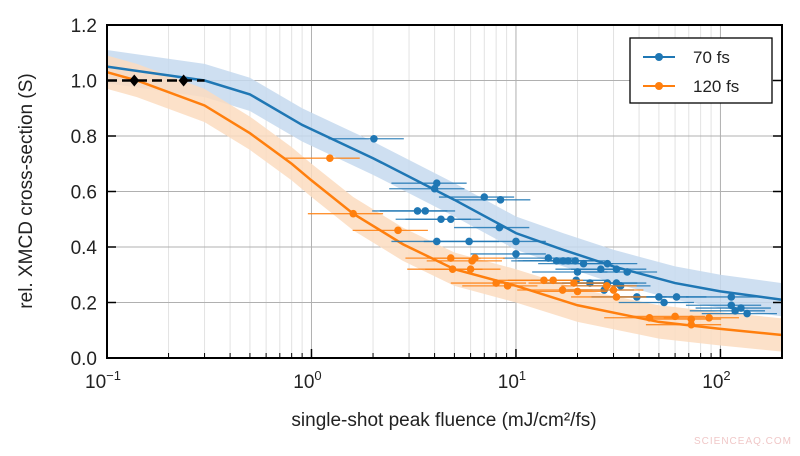 The image size is (800, 456). What do you see at coordinates (743, 441) in the screenshot?
I see `watermark: SCIENCEAQ.COM` at bounding box center [743, 441].